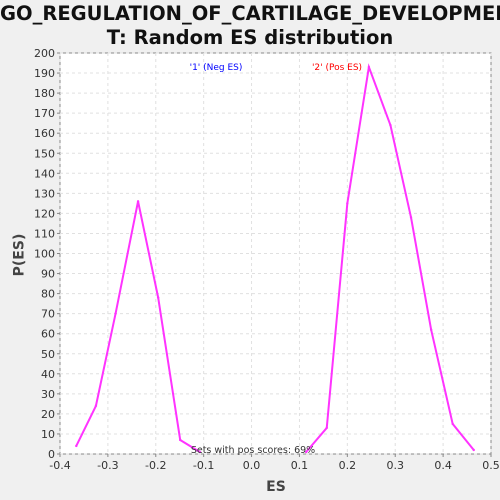 The width and height of the screenshot is (500, 500). I want to click on x-axis-ticks: -0.4 -0.3 -0.2 -0.1 0.0 0.1 0.2 0.3 0.4 0.5, so click(274, 463).